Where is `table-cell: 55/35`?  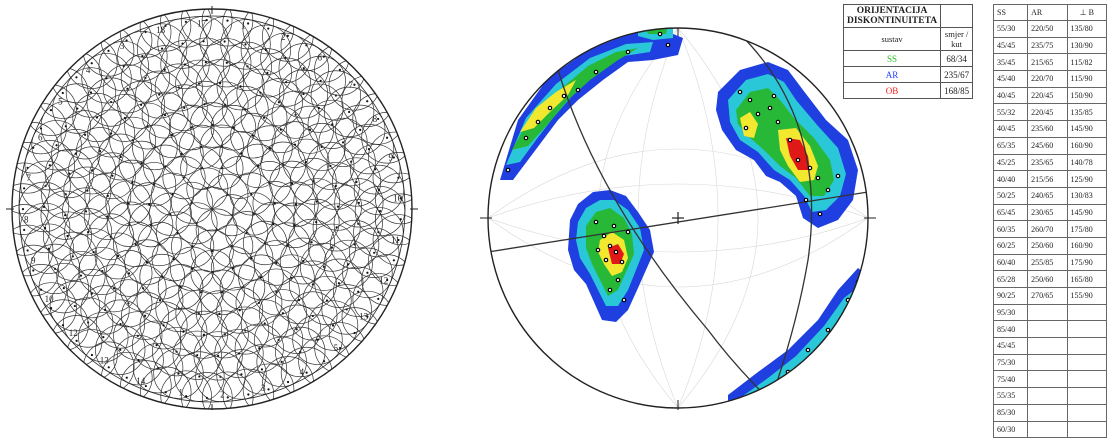 table-cell: 55/35 is located at coordinates (1010, 396).